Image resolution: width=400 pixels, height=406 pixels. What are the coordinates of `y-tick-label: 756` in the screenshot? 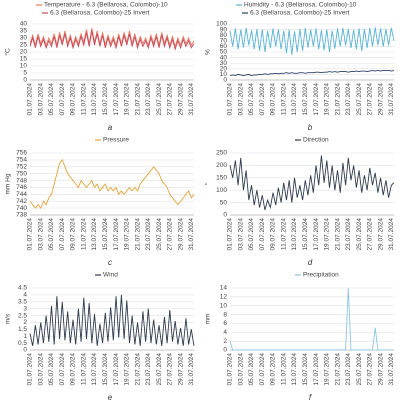 It's located at (21, 153).